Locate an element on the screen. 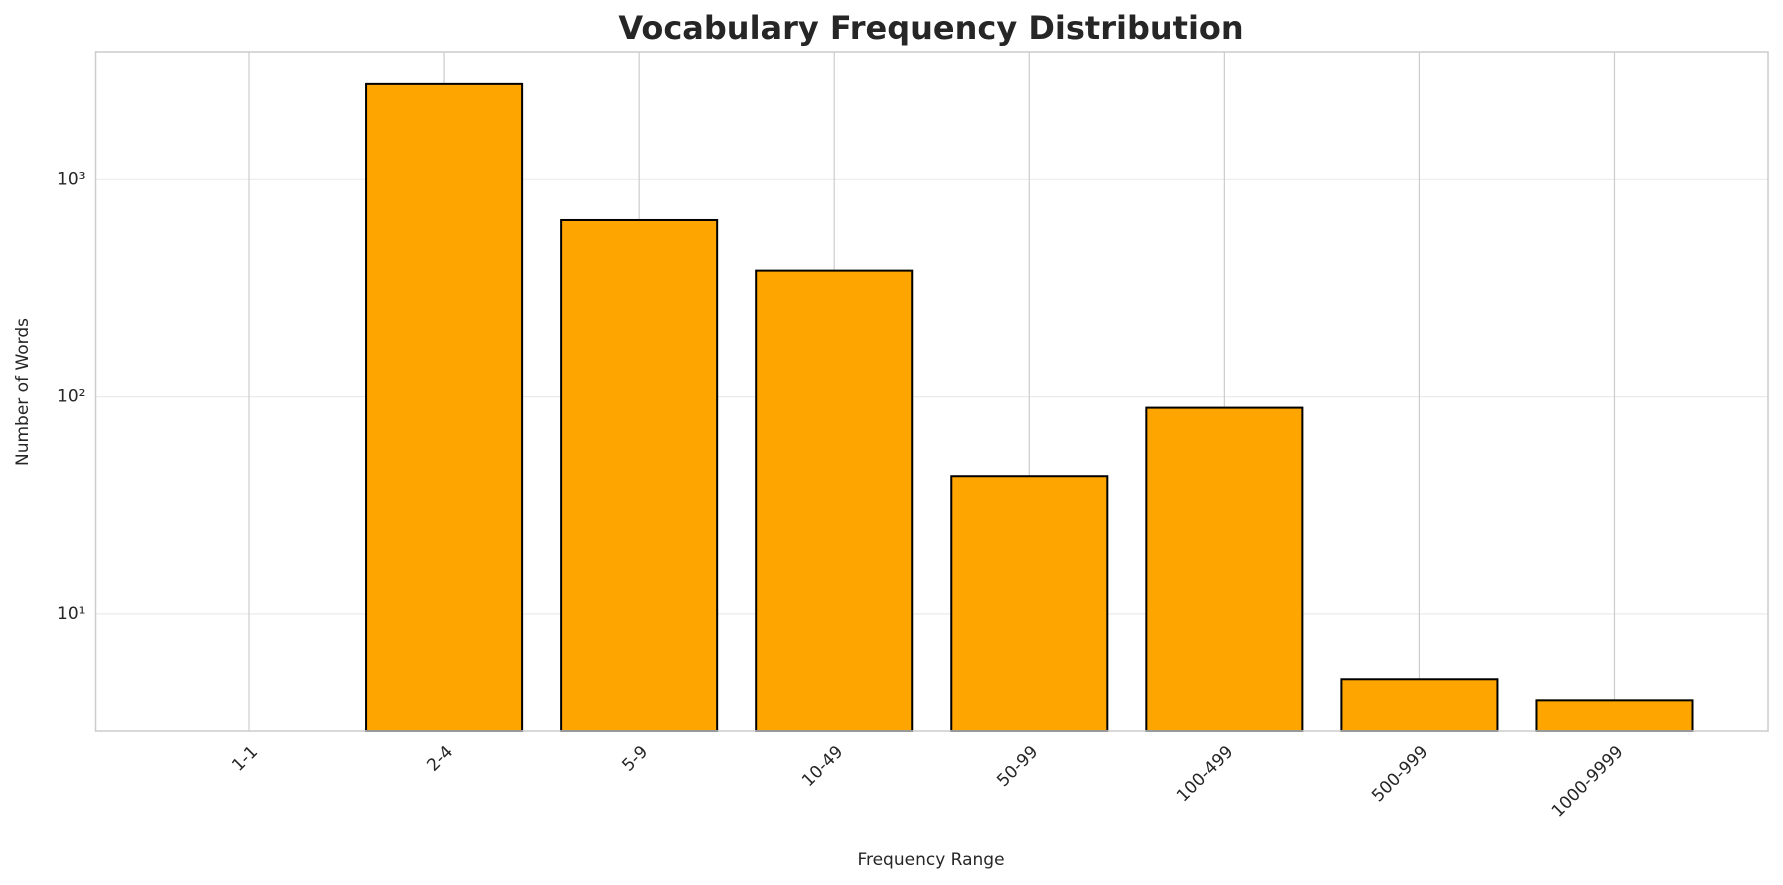 This screenshot has width=1783, height=885. y-tick-label: 10³ is located at coordinates (71, 179).